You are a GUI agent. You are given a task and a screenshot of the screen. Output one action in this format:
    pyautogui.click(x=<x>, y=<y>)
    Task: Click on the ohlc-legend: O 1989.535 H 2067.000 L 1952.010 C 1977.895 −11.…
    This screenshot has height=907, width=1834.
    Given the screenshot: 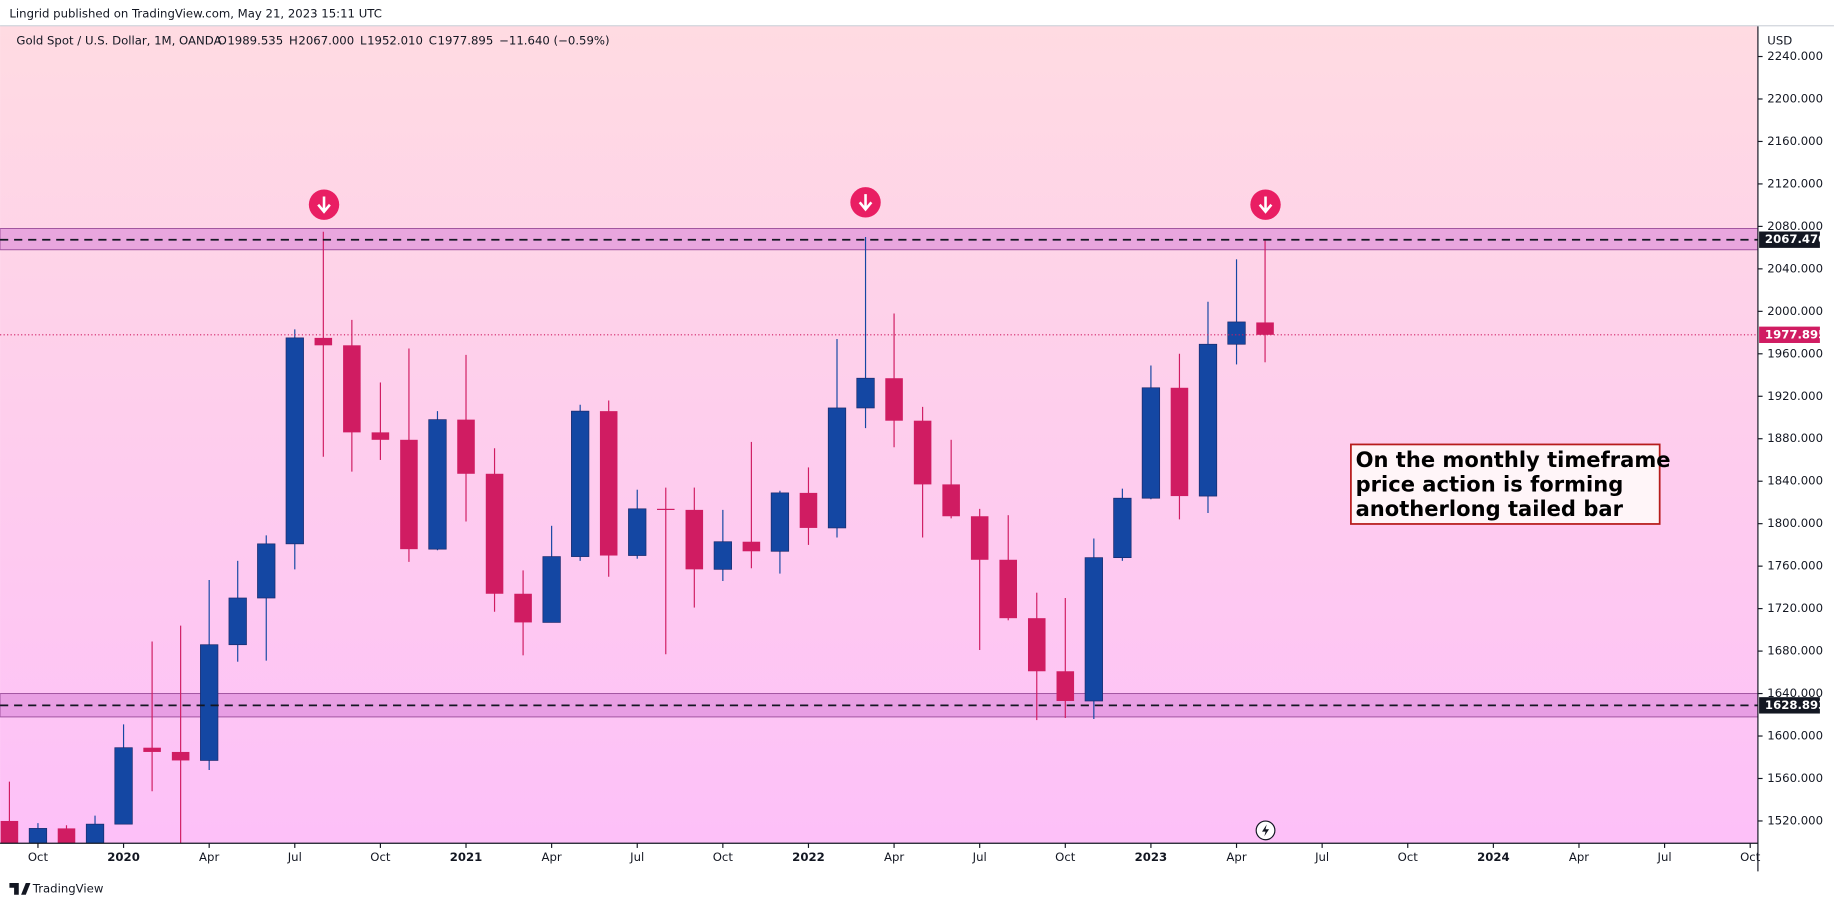 What is the action you would take?
    pyautogui.click(x=414, y=40)
    